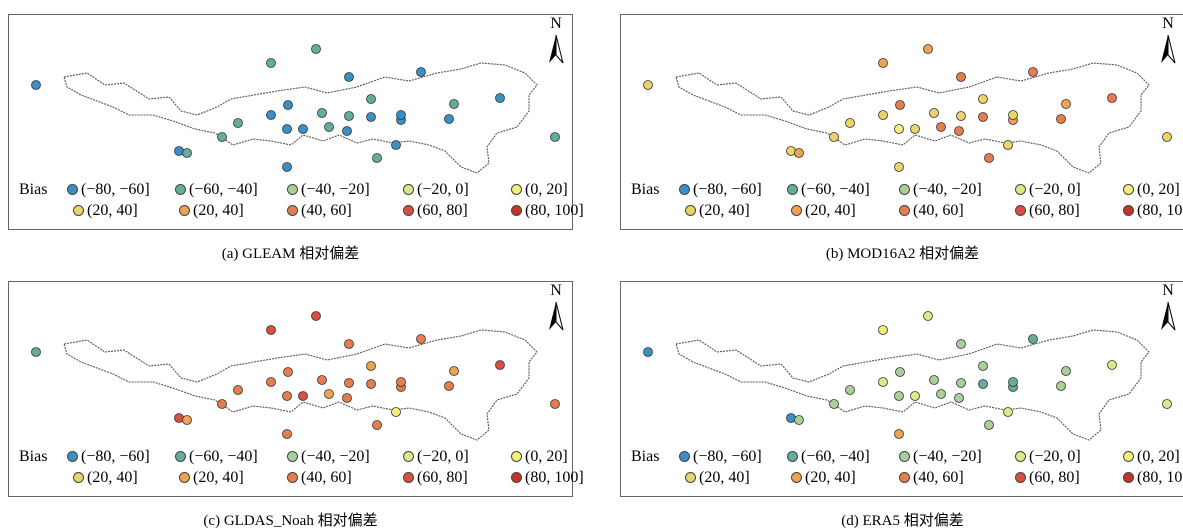 Image resolution: width=1183 pixels, height=531 pixels. I want to click on legend-label: (−60, −40], so click(223, 456).